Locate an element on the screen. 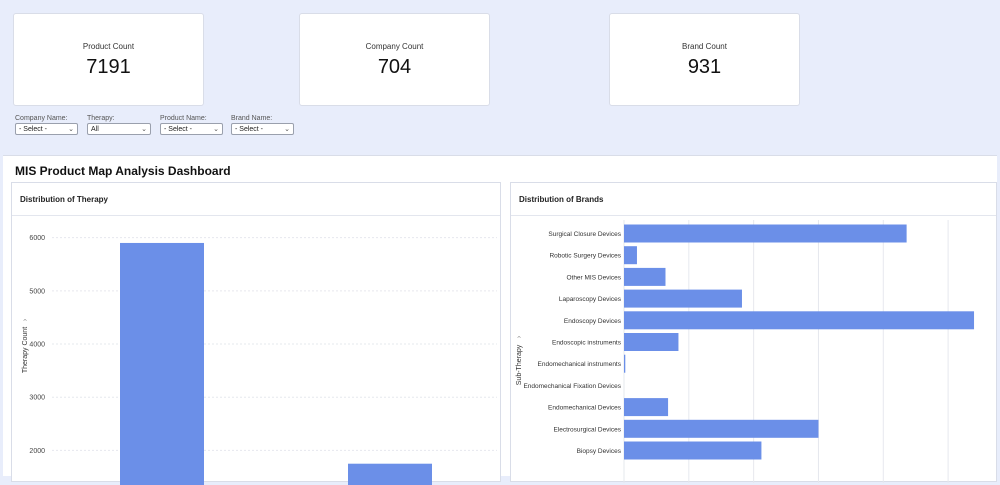 The image size is (1000, 485). category-label: Biopsy Devices is located at coordinates (599, 451).